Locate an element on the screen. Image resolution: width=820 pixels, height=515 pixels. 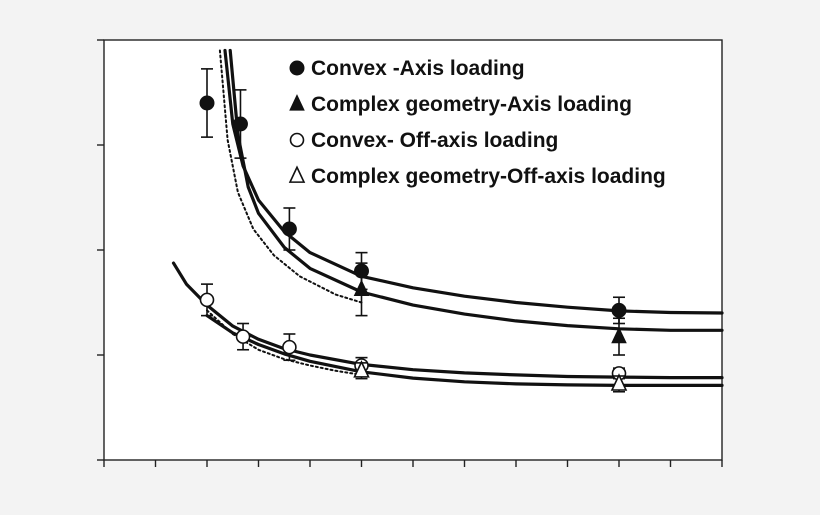
legend-label-1: Complex geometry-Axis loading is located at coordinates (471, 104).